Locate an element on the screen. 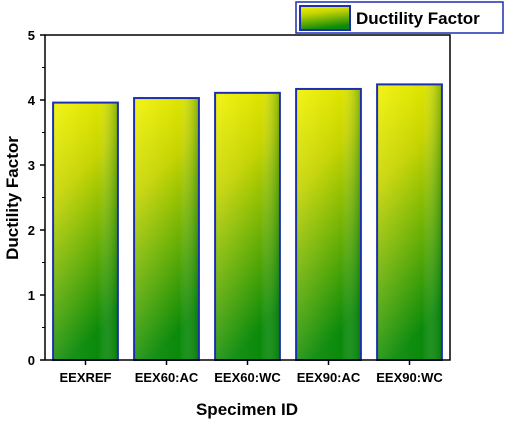 This screenshot has height=423, width=505. legend: Ductility Factor is located at coordinates (399, 17).